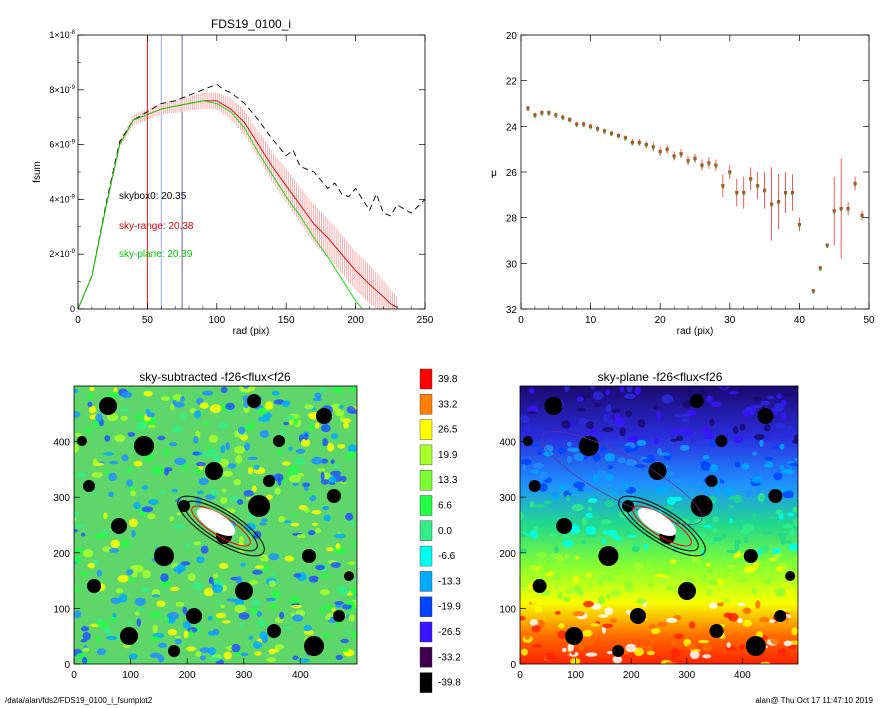 The width and height of the screenshot is (885, 708). What do you see at coordinates (686, 675) in the screenshot?
I see `x-tick-label: 300` at bounding box center [686, 675].